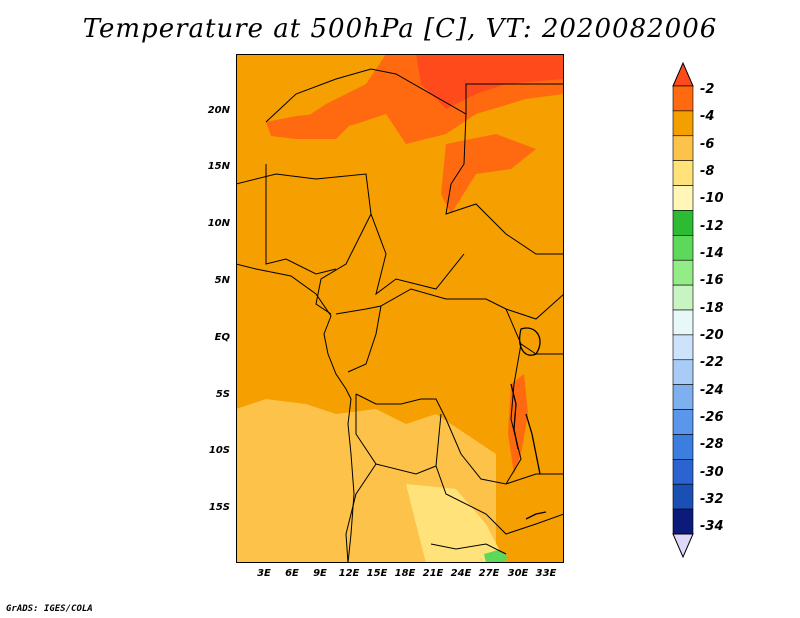  I want to click on field-cool-s2, so click(406, 461).